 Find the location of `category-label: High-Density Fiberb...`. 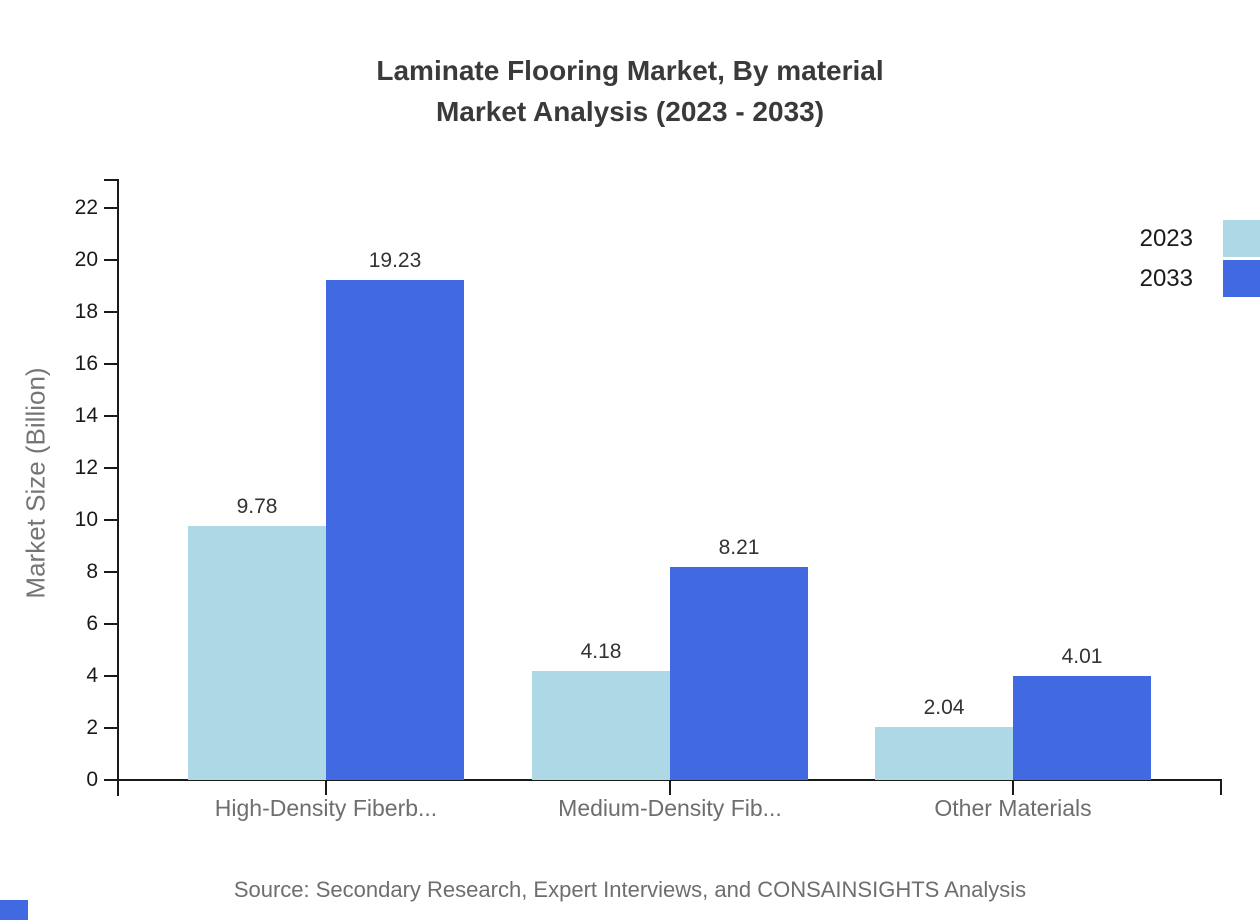

category-label: High-Density Fiberb... is located at coordinates (326, 808).